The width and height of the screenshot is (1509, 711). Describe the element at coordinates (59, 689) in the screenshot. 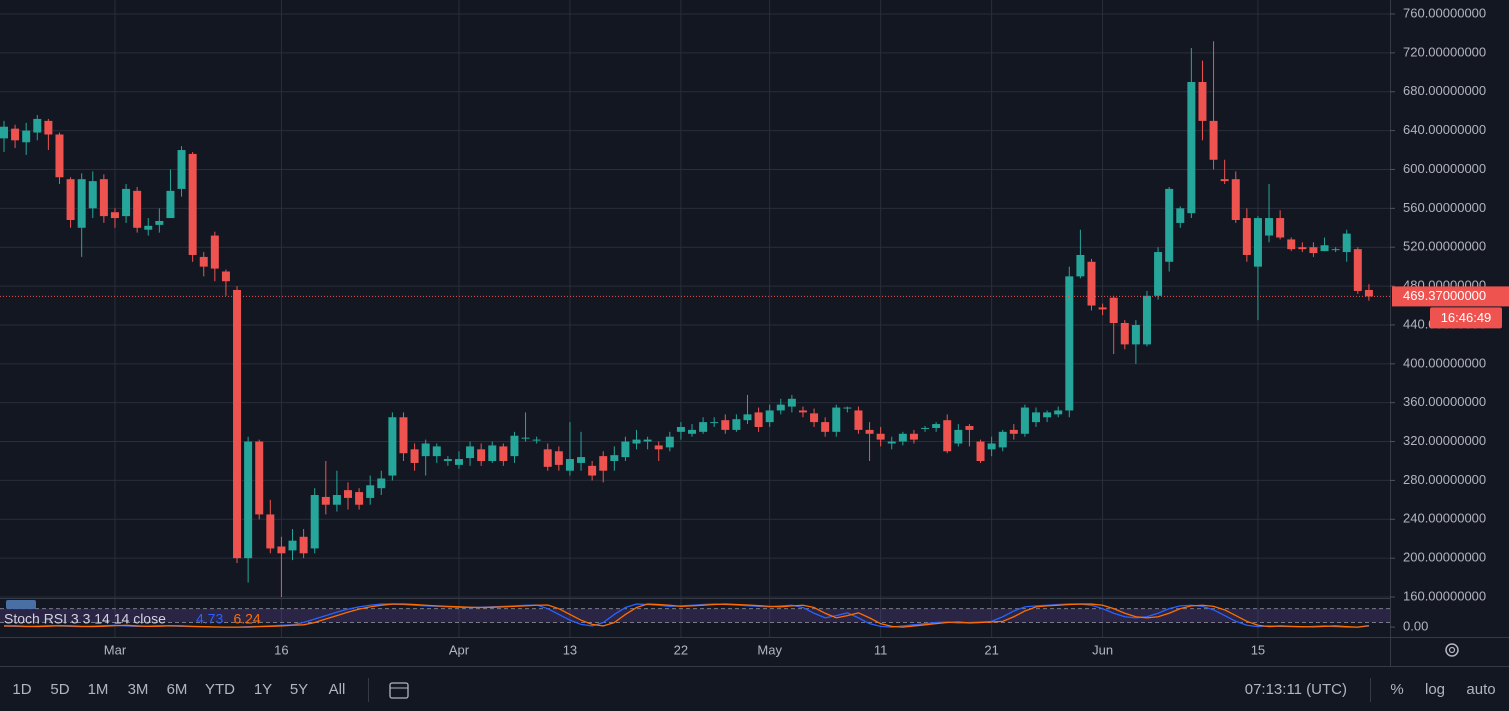

I see `range-button: 5D` at that location.